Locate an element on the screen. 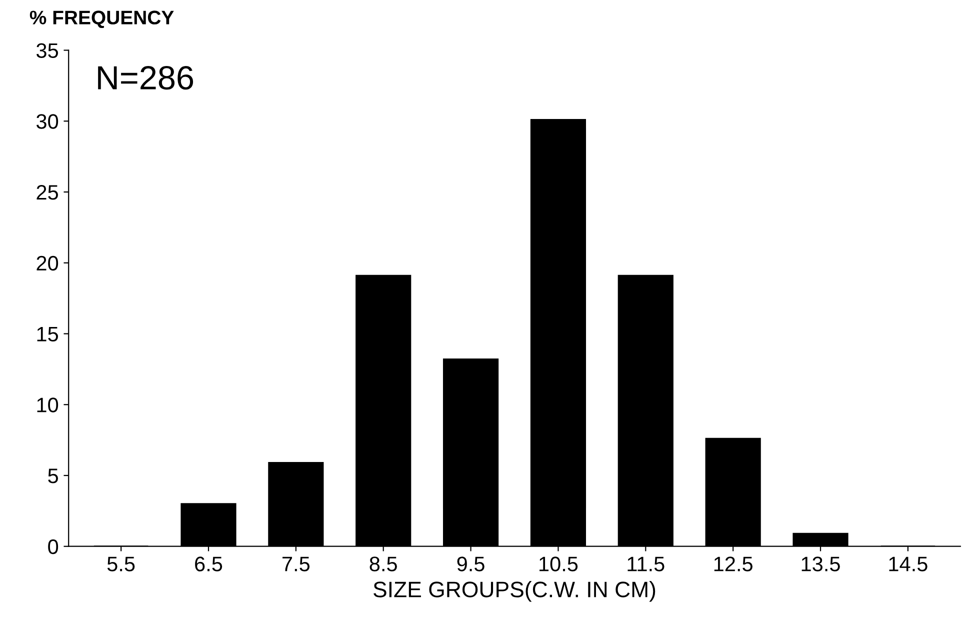 The width and height of the screenshot is (980, 628). x-tick-label: 11.5 is located at coordinates (646, 564).